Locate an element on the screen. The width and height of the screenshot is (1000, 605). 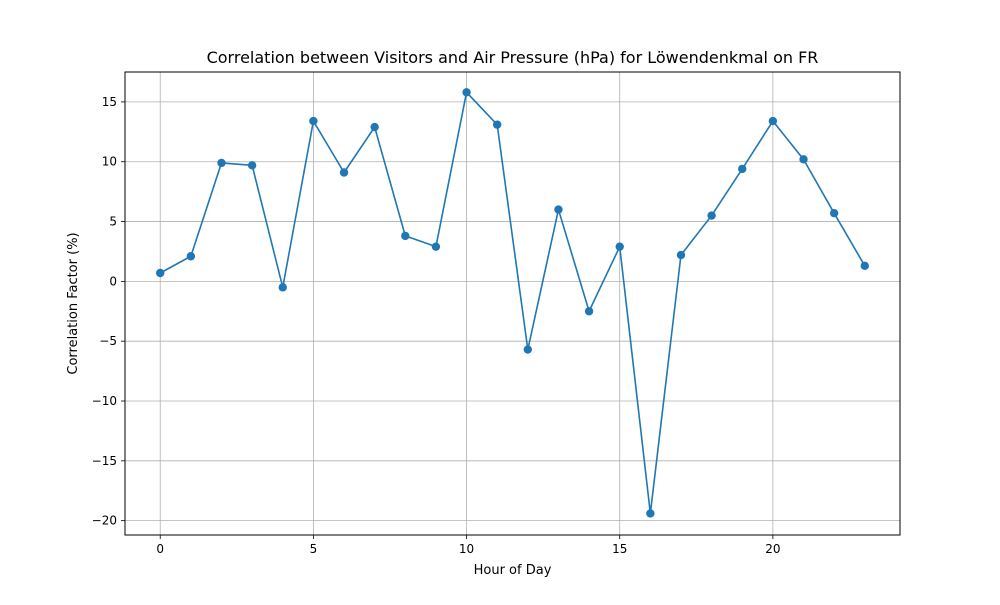
y-tick-label: −5 is located at coordinates (108, 341).